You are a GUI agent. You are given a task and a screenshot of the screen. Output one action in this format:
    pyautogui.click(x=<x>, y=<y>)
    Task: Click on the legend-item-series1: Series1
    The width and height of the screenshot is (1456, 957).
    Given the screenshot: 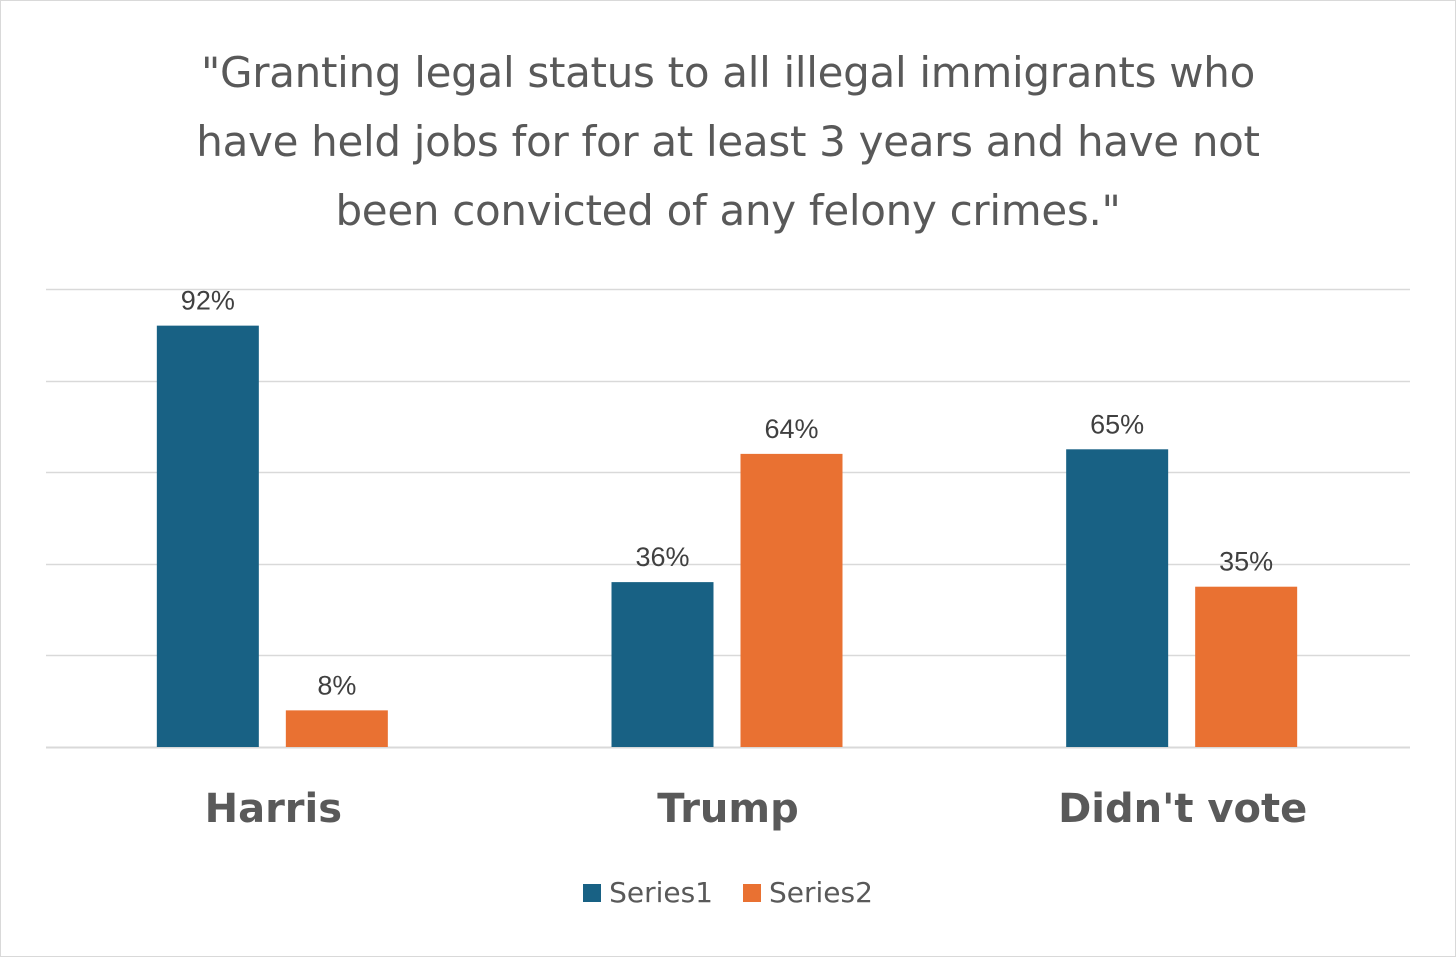 What is the action you would take?
    pyautogui.click(x=648, y=892)
    